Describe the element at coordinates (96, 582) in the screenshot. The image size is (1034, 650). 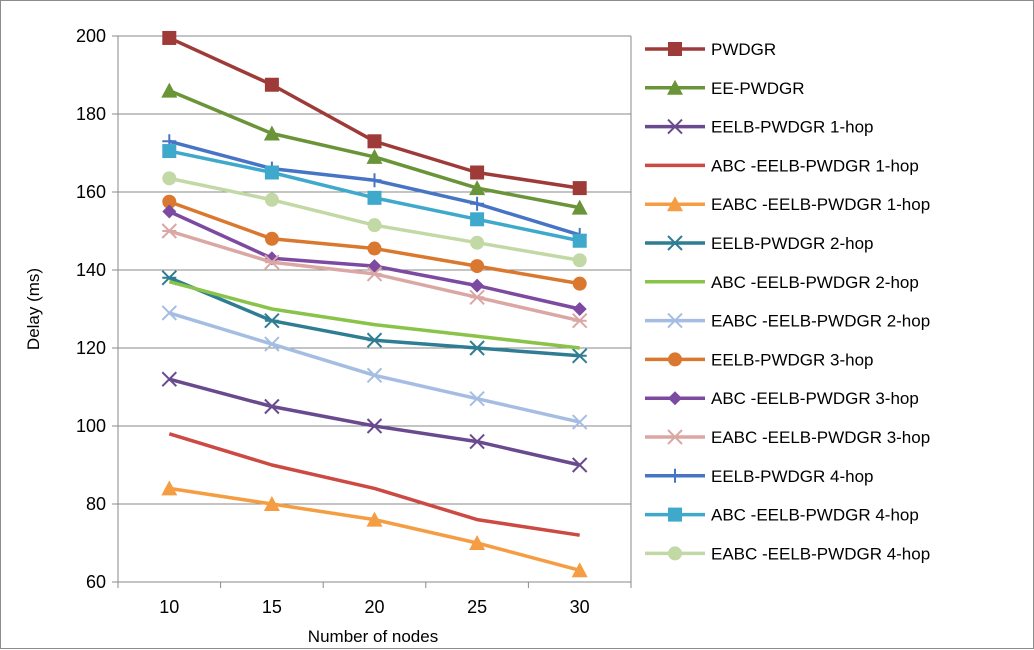
I see `y-tick-label: 60` at that location.